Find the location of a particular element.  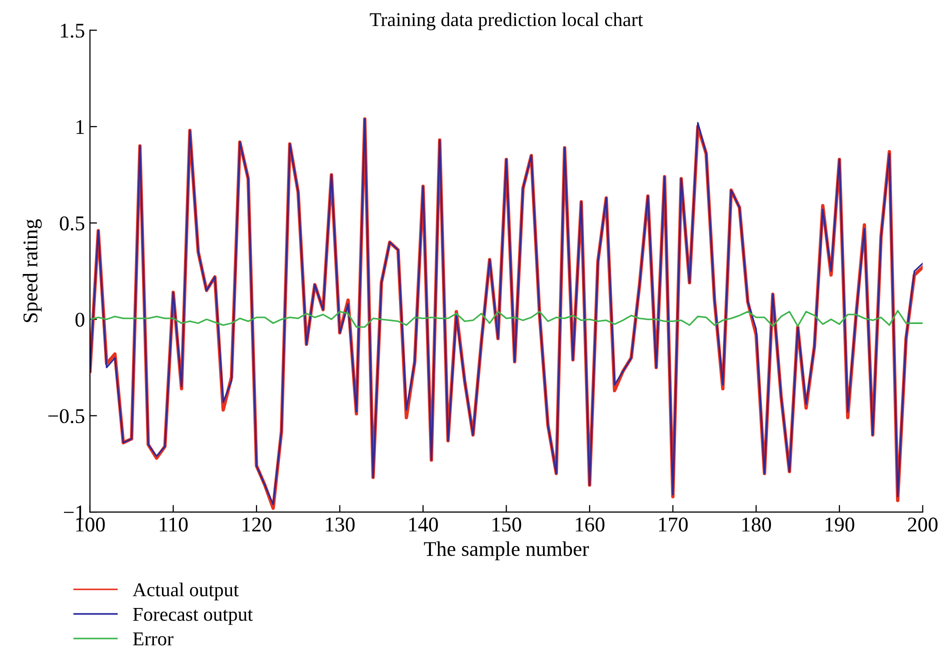

x-tick-label: 150 is located at coordinates (507, 525).